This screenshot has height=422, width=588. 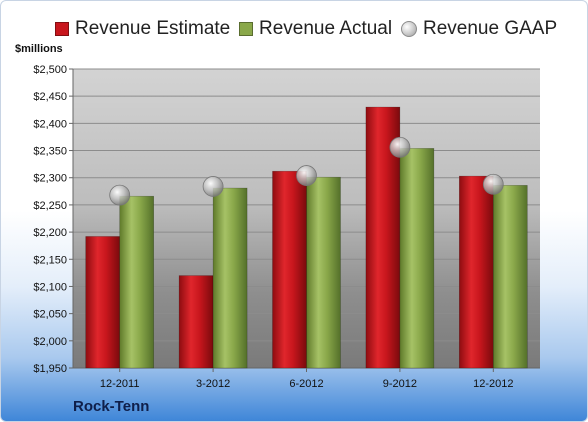 What do you see at coordinates (409, 29) in the screenshot?
I see `legend-swatch-gaap` at bounding box center [409, 29].